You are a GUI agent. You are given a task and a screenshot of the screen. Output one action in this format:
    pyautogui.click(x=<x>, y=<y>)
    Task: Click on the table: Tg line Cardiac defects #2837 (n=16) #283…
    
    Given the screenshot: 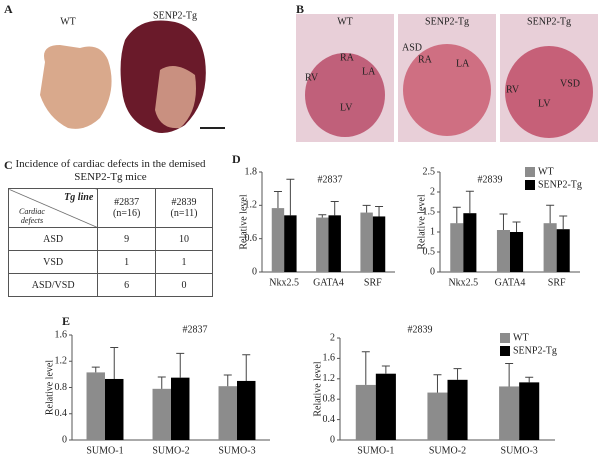 What is the action you would take?
    pyautogui.click(x=110, y=242)
    